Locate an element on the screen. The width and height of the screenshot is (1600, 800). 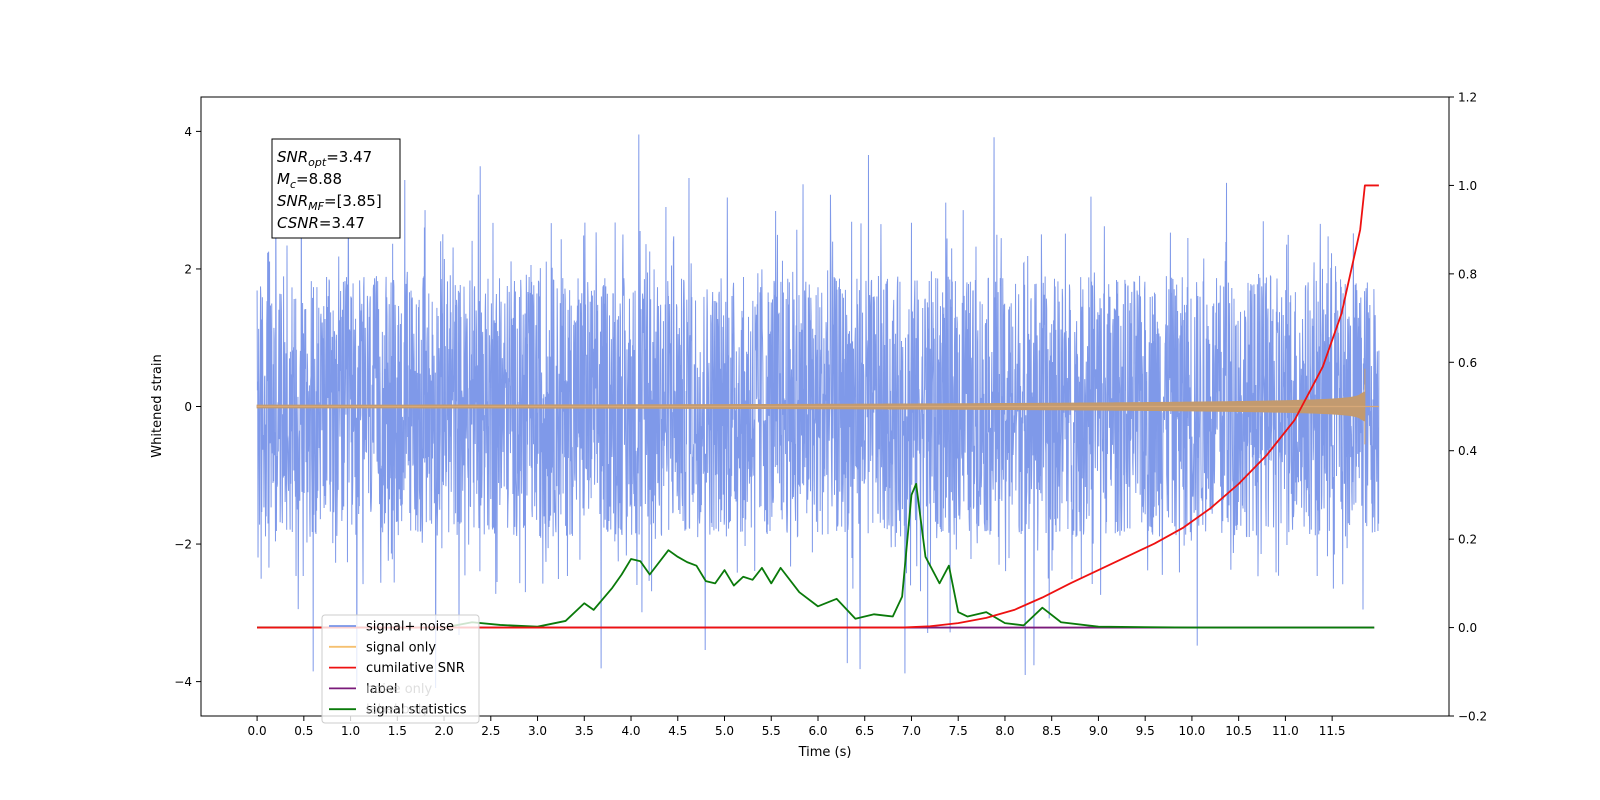
annotation-line: CSNR=3.47 is located at coordinates (321, 223).